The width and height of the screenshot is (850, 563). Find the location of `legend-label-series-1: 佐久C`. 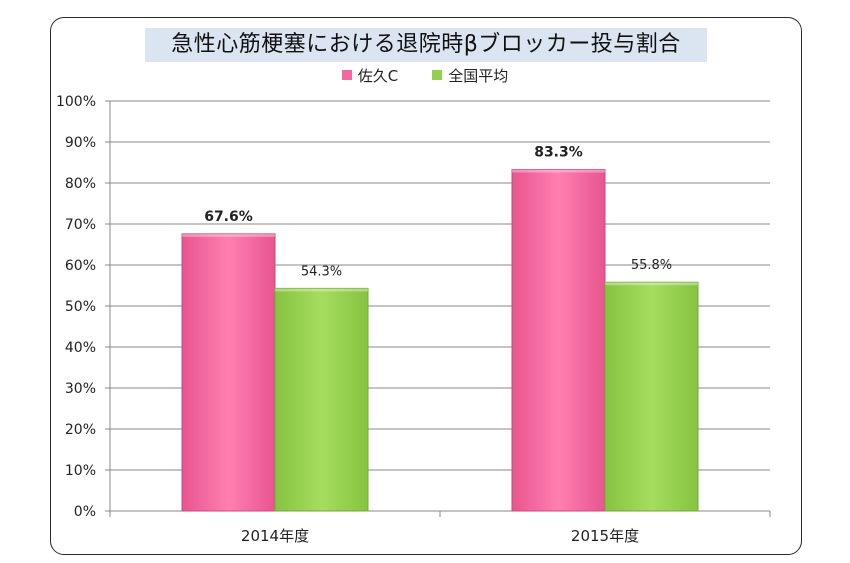

legend-label-series-1: 佐久C is located at coordinates (378, 75).